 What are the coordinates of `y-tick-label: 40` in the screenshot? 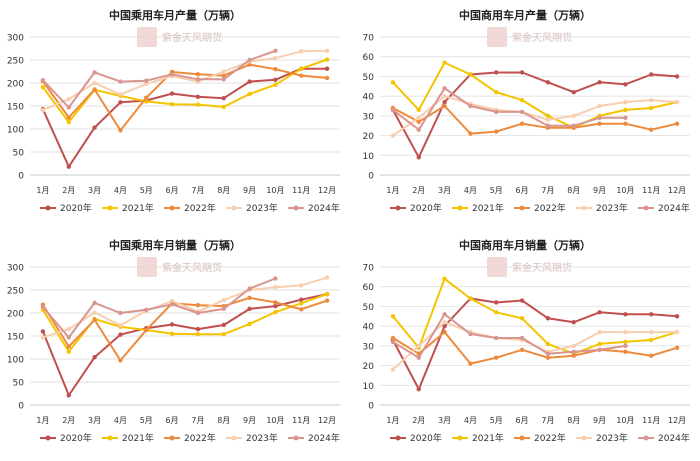 It's located at (369, 328).